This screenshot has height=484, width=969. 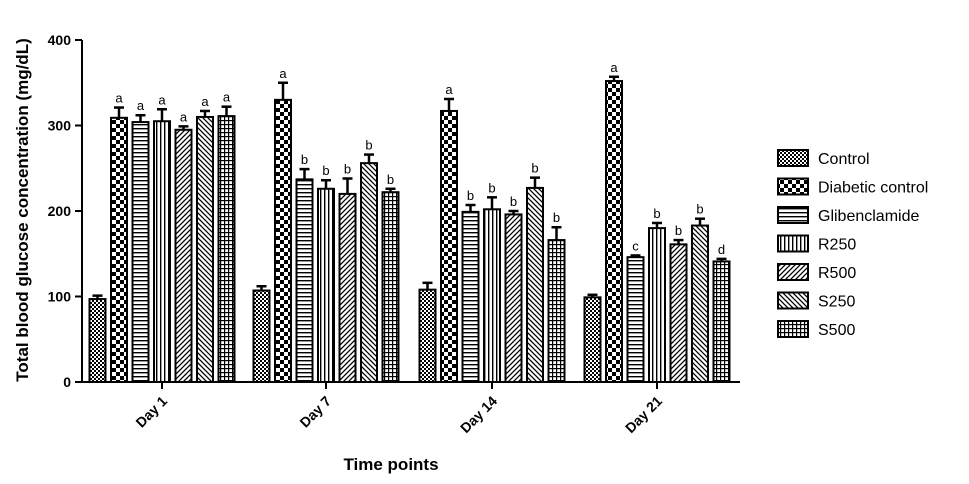 What do you see at coordinates (837, 245) in the screenshot?
I see `legend-label: R250` at bounding box center [837, 245].